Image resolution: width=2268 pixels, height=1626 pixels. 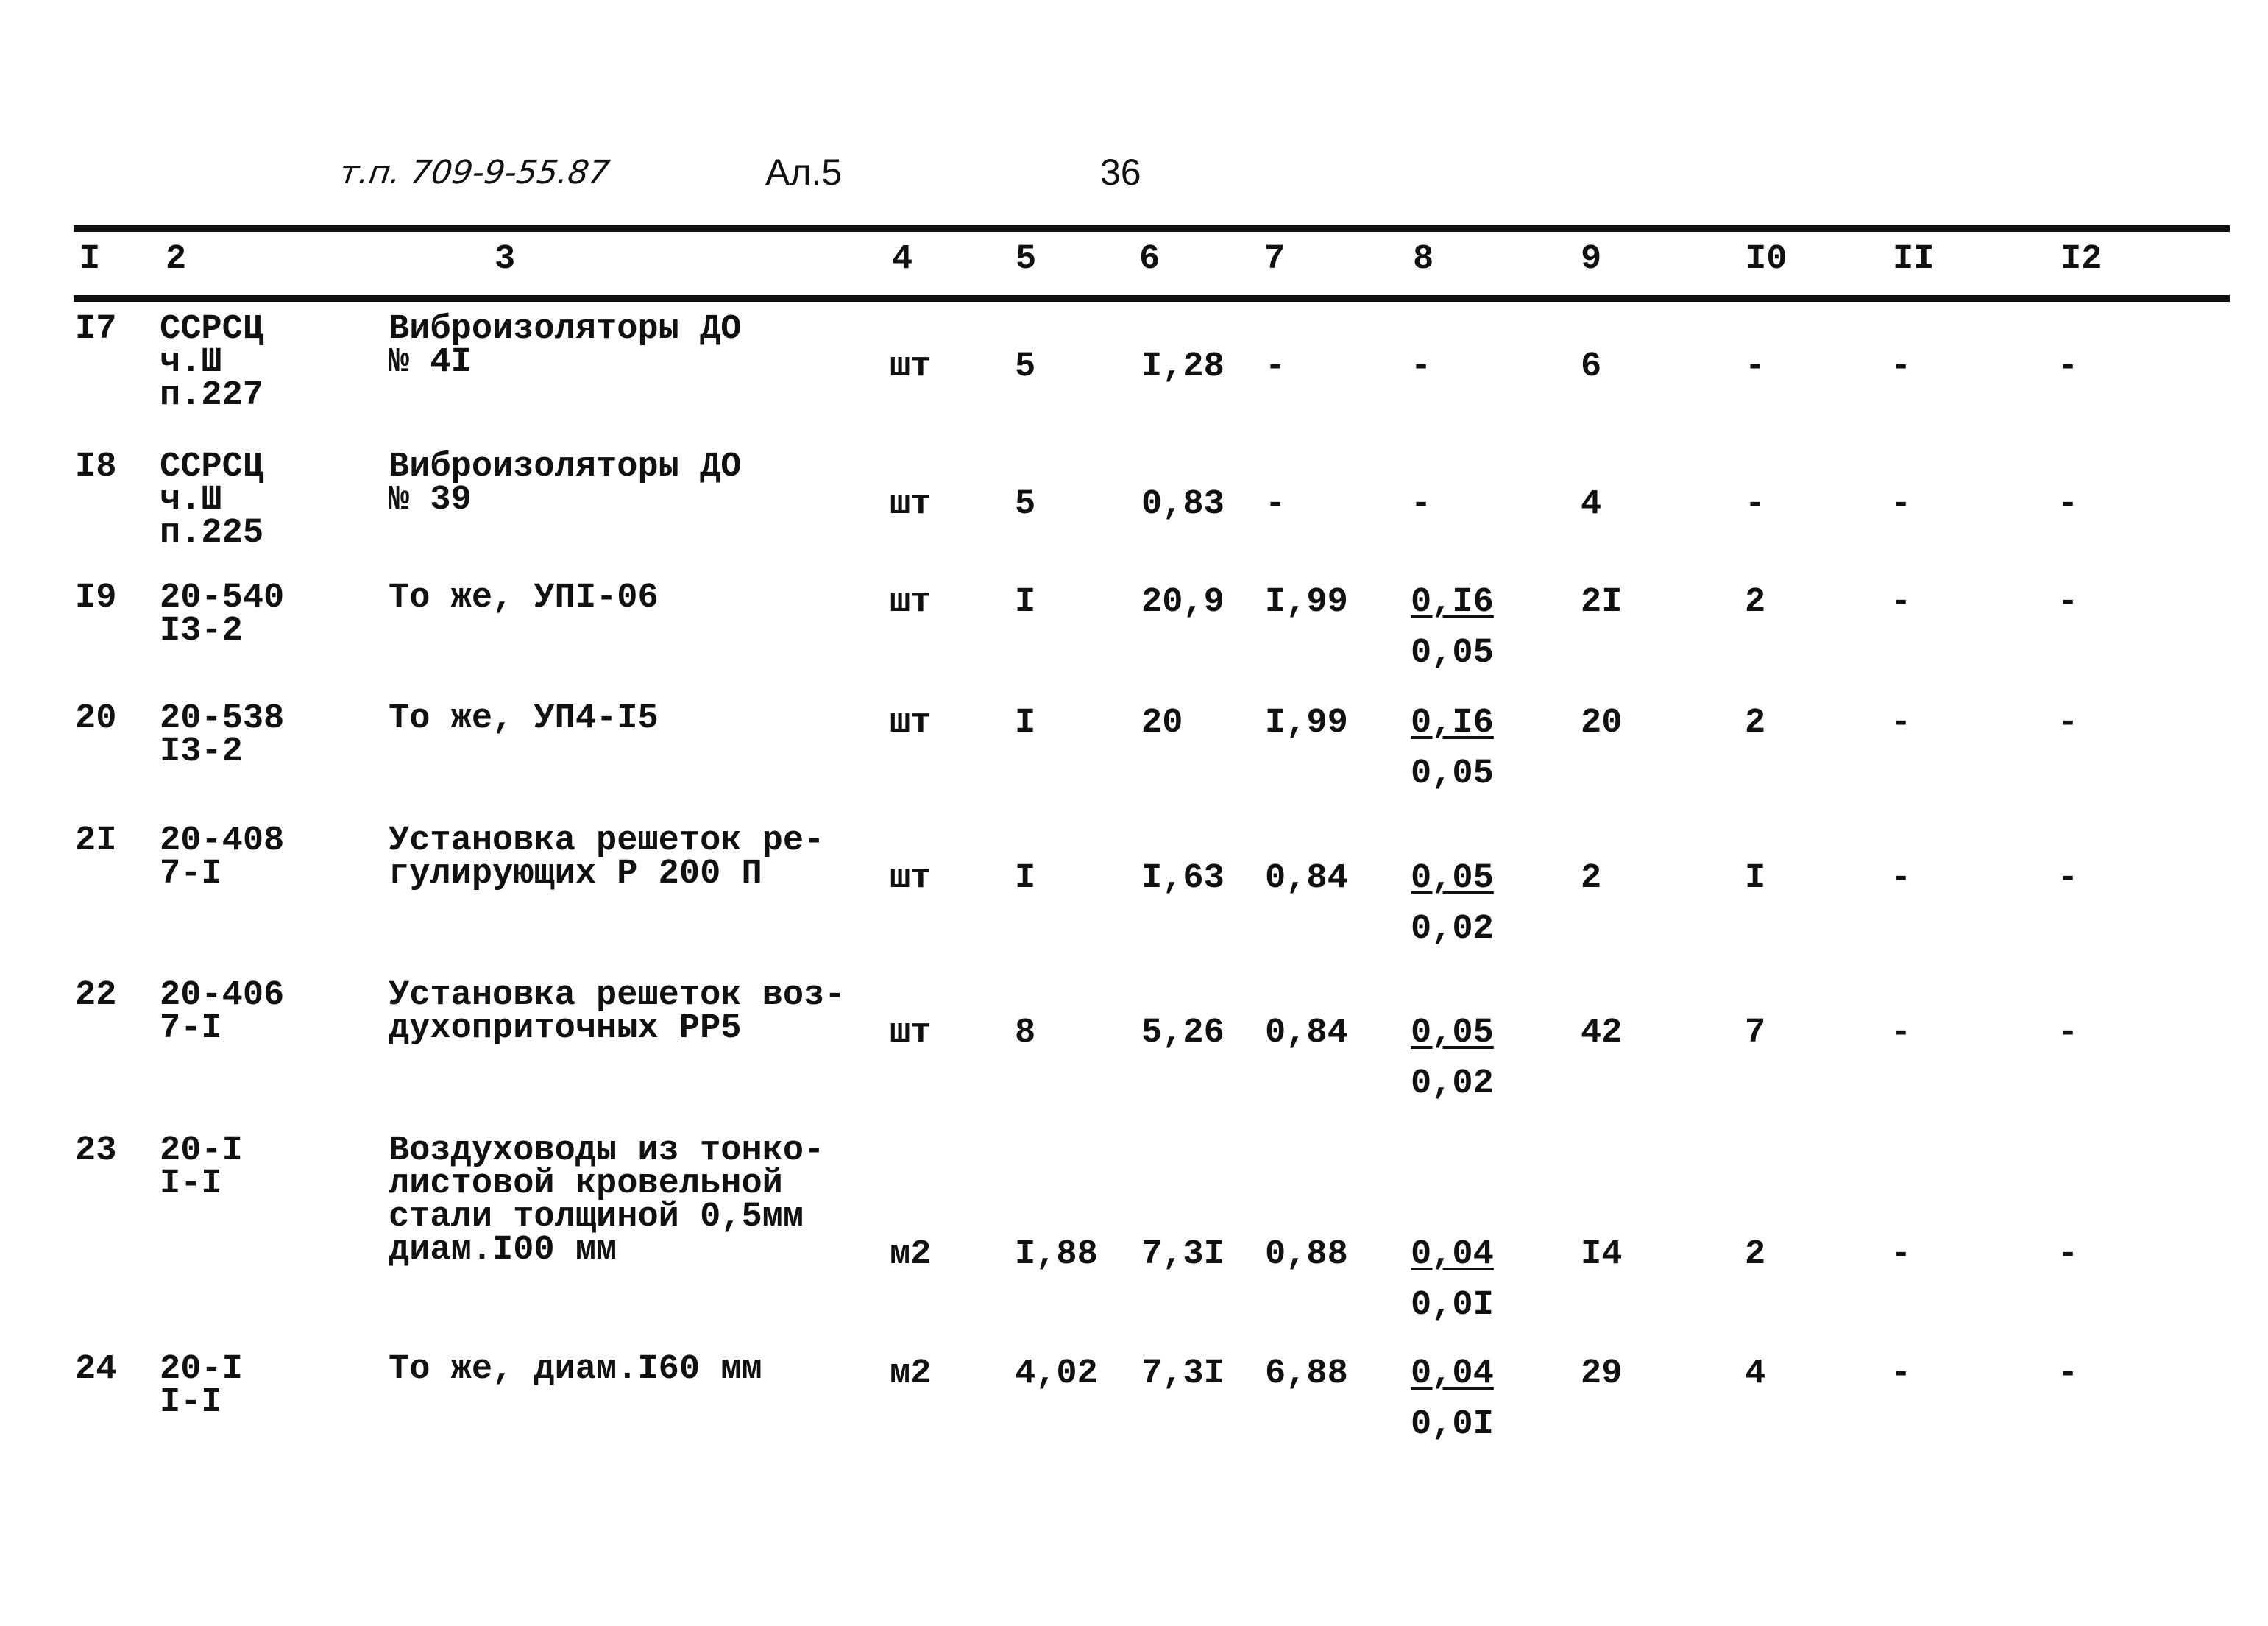 What do you see at coordinates (1183, 504) in the screenshot?
I see `cell-c6: 0,83` at bounding box center [1183, 504].